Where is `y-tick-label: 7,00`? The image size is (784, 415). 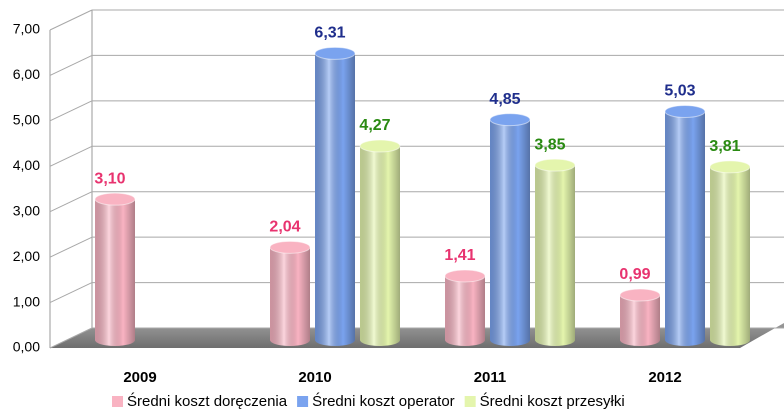
y-tick-label: 7,00 is located at coordinates (26, 29).